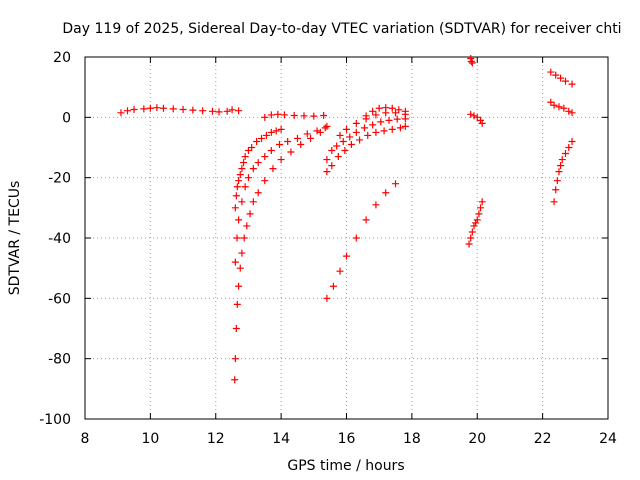 This screenshot has height=480, width=640. What do you see at coordinates (372, 124) in the screenshot?
I see `series-arc-j` at bounding box center [372, 124].